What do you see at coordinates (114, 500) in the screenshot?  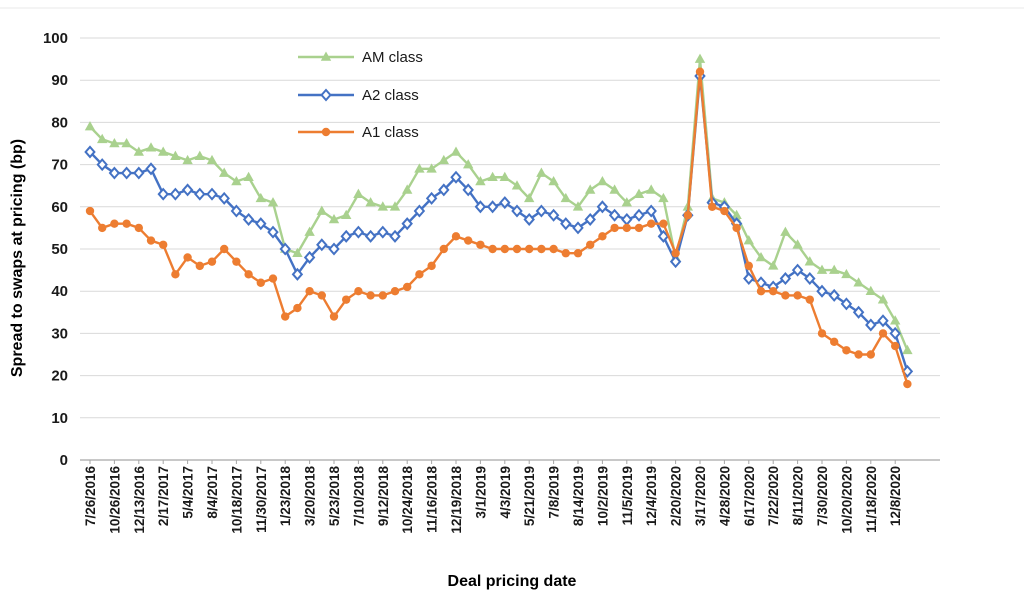 I see `x-axis-tick-label: 10/26/2016` at bounding box center [114, 500].